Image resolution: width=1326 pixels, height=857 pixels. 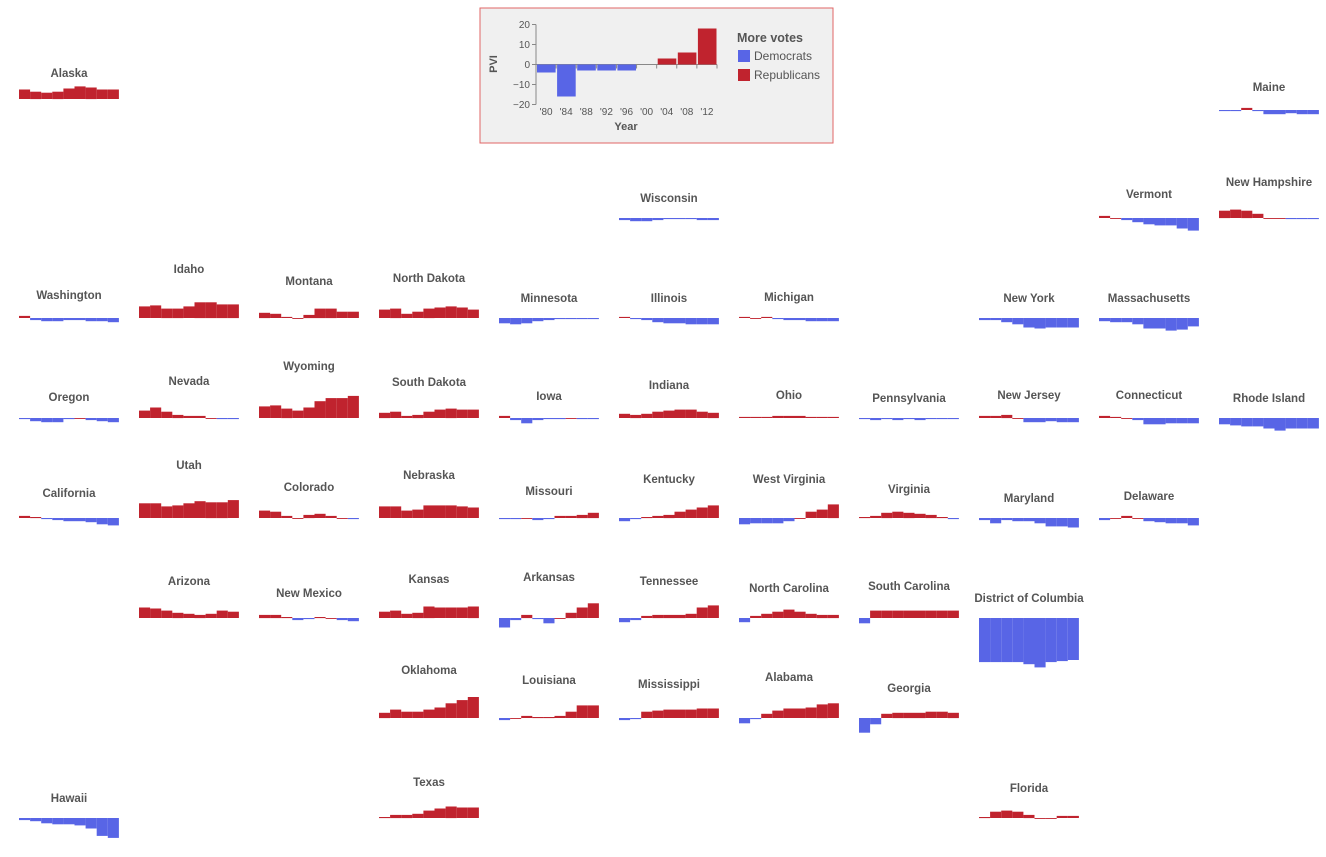 I want to click on state-virginia: Virginia, so click(x=909, y=502).